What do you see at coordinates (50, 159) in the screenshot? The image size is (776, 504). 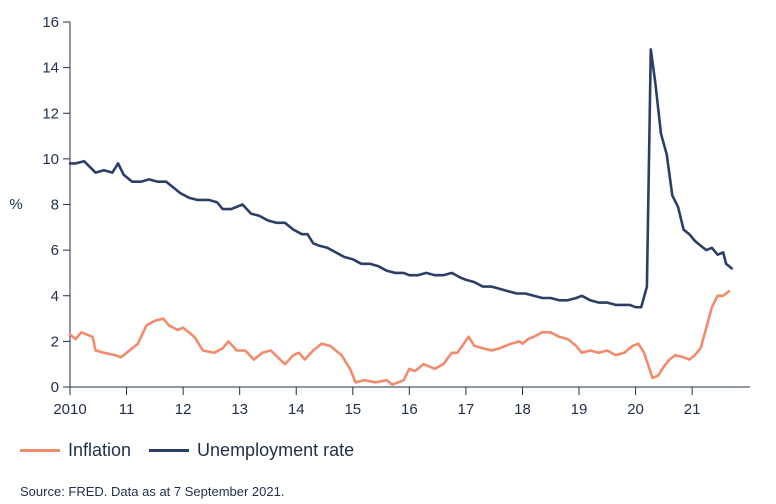 I see `y-tick-label: 10` at bounding box center [50, 159].